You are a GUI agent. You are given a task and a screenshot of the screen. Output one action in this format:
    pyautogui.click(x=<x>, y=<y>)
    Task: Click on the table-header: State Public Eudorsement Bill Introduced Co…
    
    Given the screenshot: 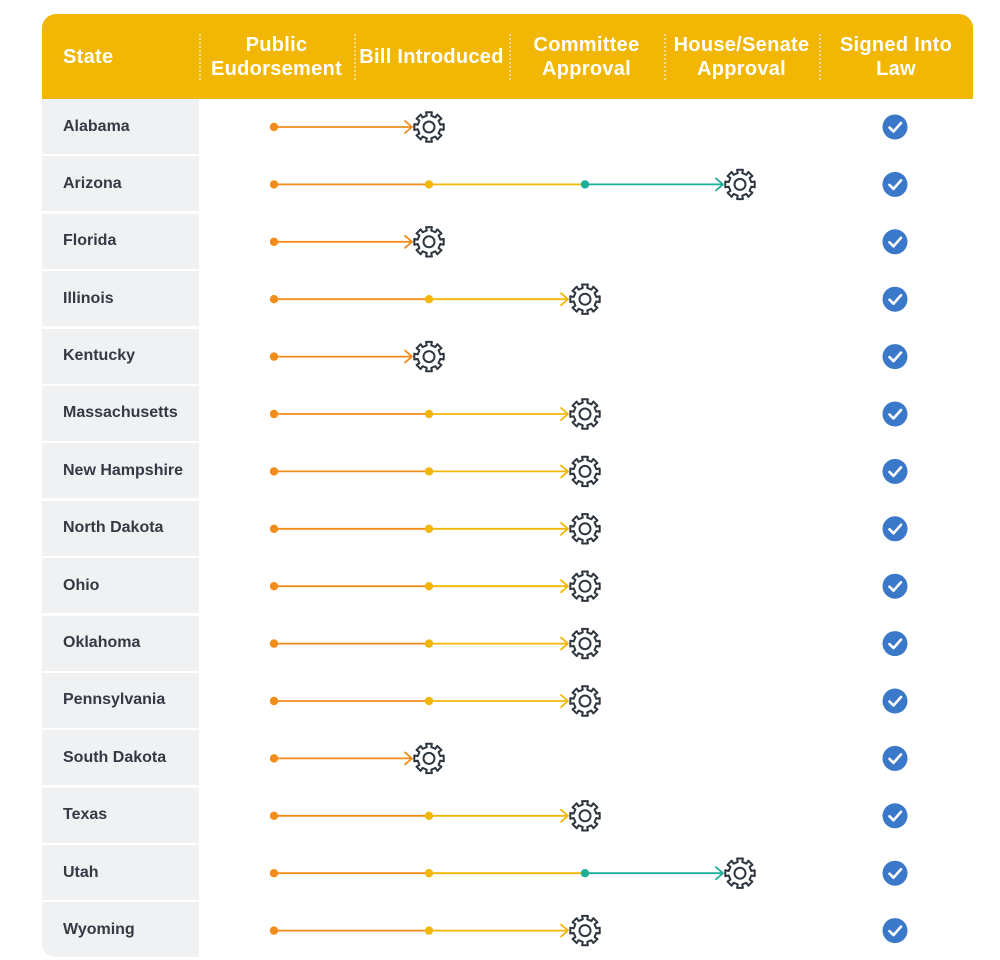 What is the action you would take?
    pyautogui.click(x=507, y=56)
    